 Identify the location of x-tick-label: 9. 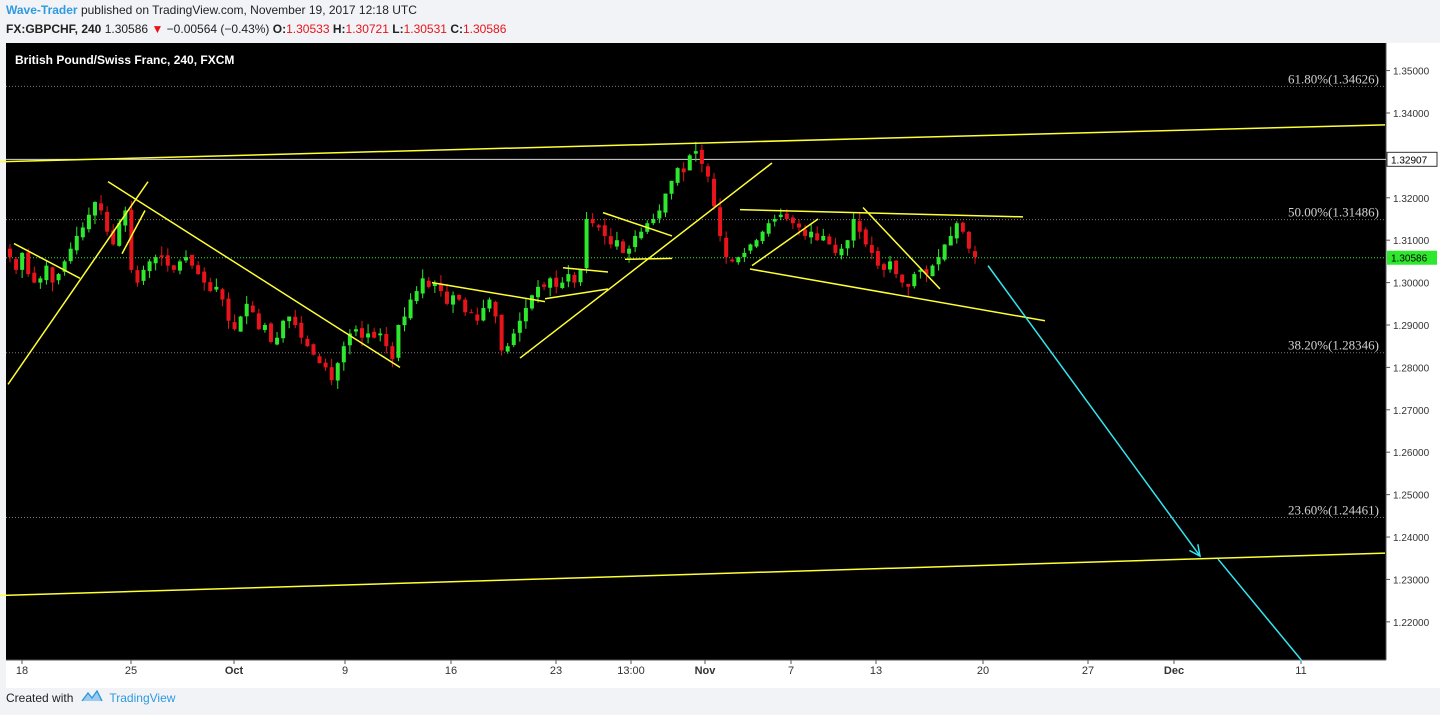
(345, 671).